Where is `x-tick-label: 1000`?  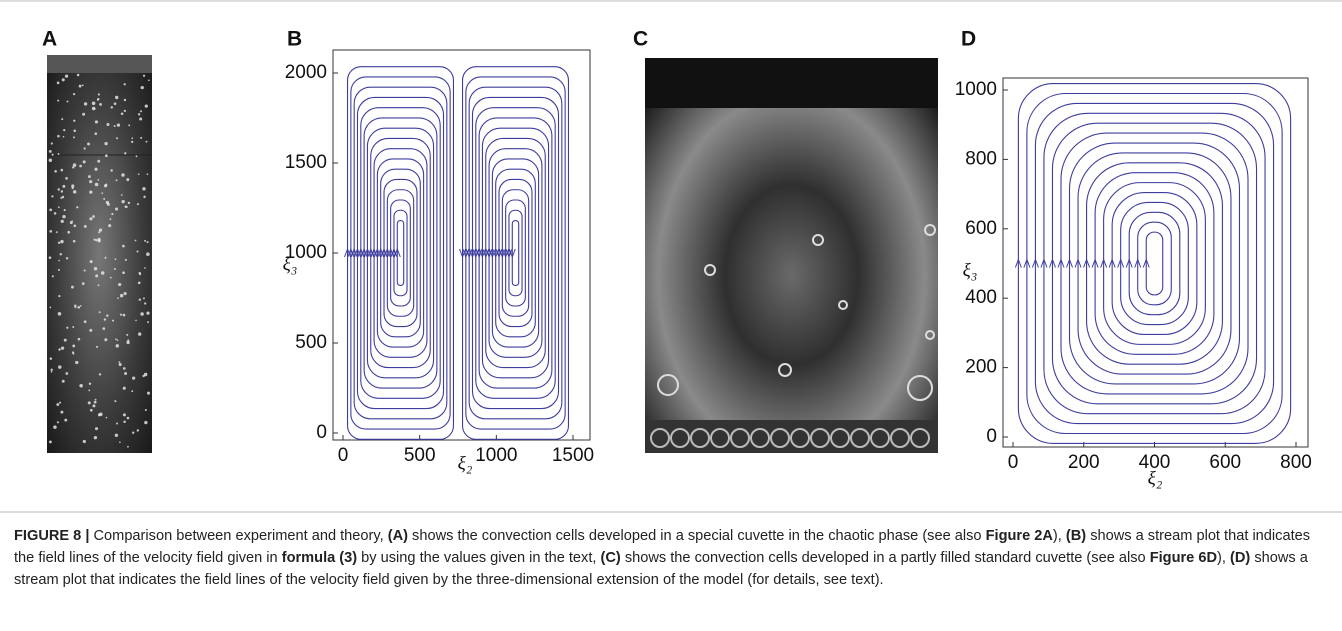
x-tick-label: 1000 is located at coordinates (496, 455).